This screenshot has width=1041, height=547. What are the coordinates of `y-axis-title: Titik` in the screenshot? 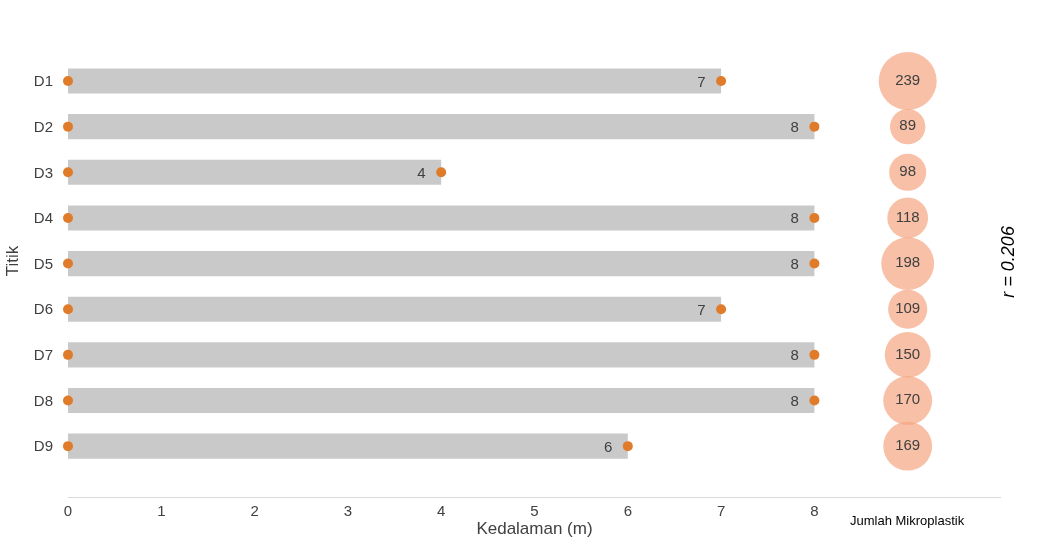 It's located at (13, 261).